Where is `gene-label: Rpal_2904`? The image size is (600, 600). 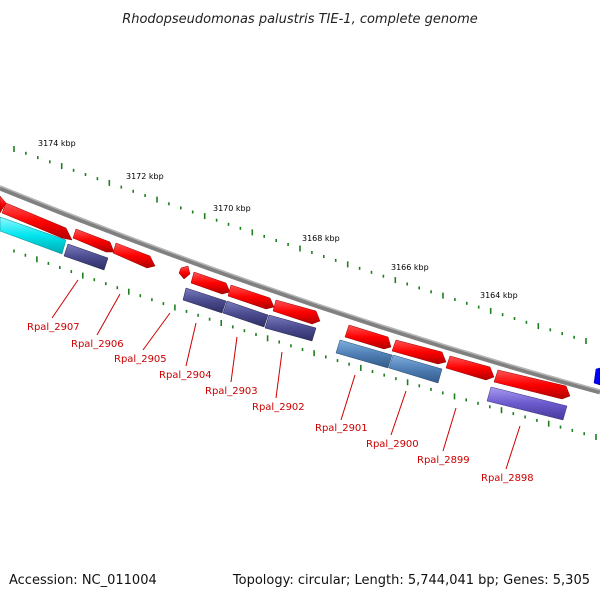
gene-label: Rpal_2904 is located at coordinates (185, 375).